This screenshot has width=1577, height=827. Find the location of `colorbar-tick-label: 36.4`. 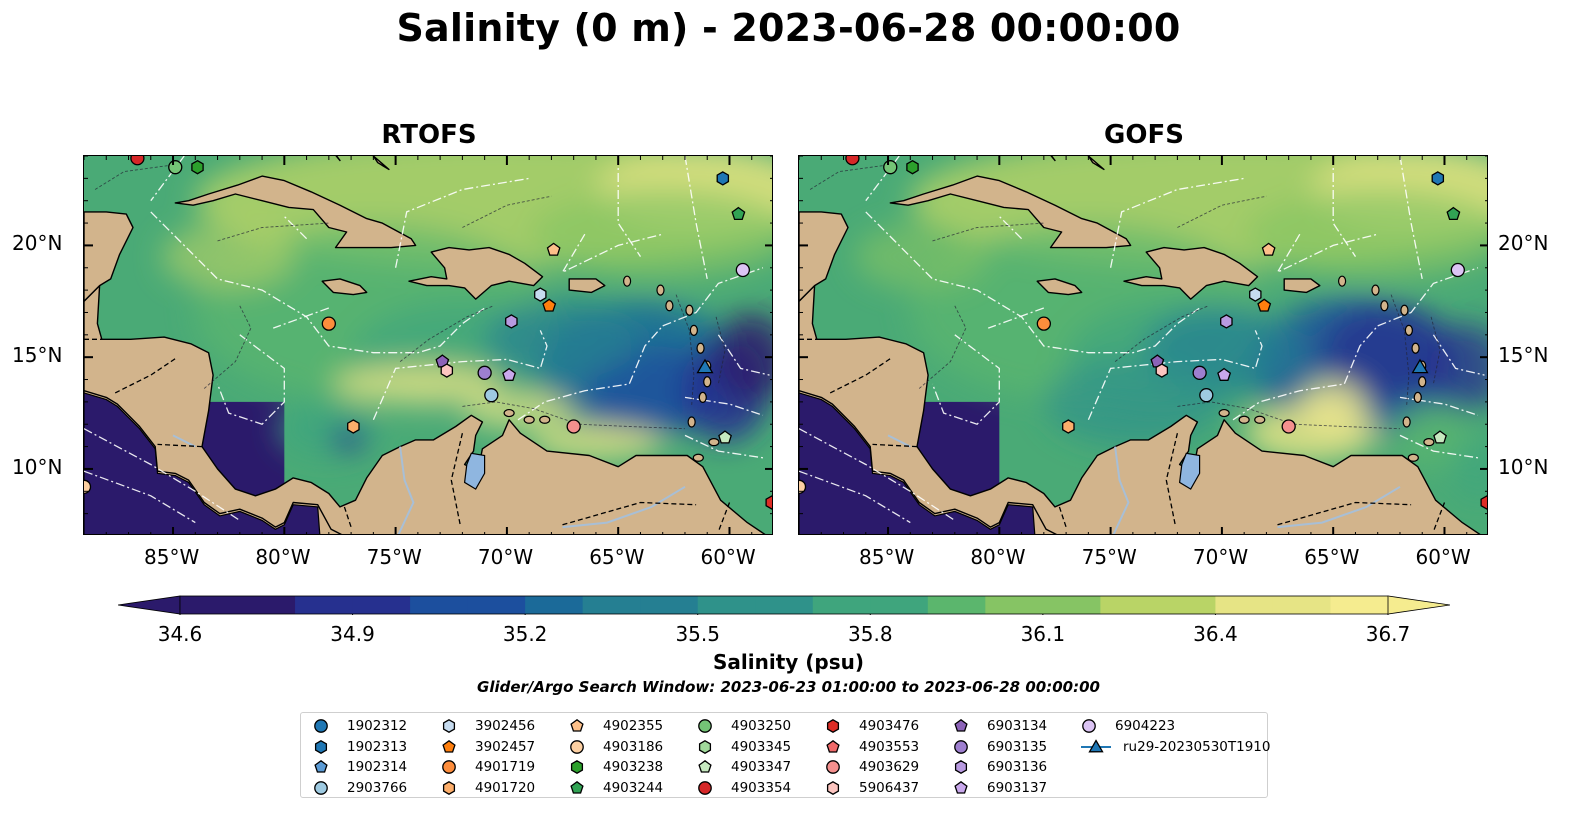

colorbar-tick-label: 36.4 is located at coordinates (1215, 634).